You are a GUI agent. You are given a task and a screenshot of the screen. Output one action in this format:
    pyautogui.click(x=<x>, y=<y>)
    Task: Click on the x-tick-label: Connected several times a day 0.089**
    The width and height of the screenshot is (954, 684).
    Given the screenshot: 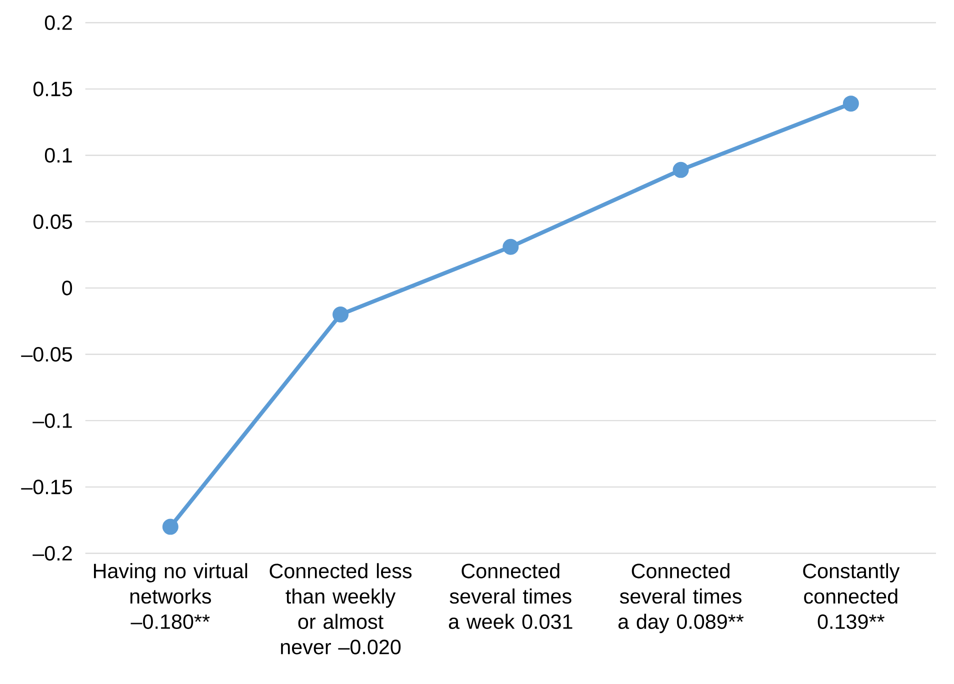 What is the action you would take?
    pyautogui.click(x=681, y=598)
    